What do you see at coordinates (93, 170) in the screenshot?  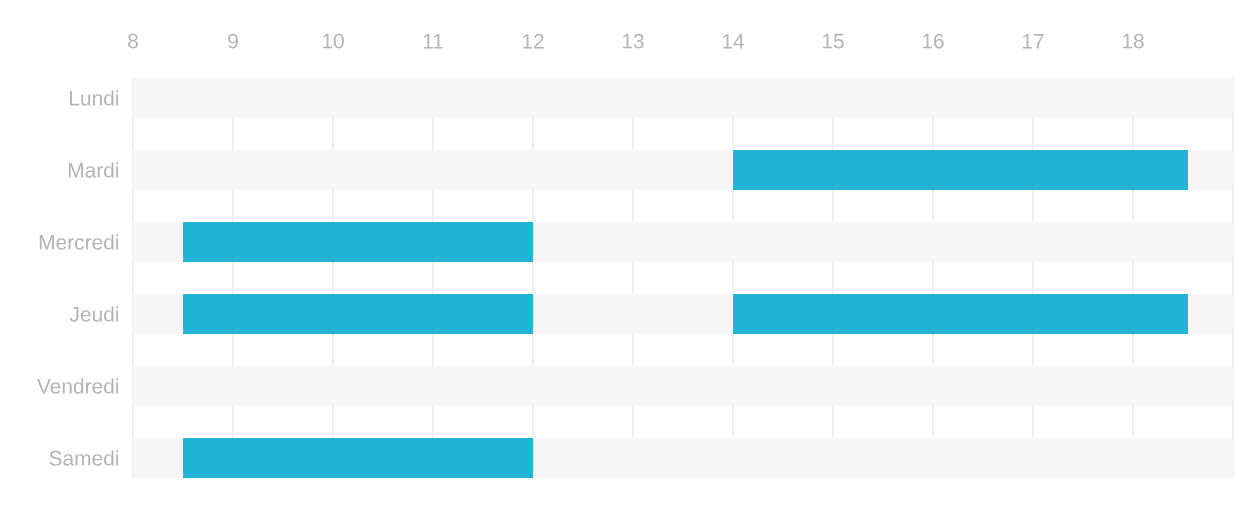 I see `y-tick-label: Mardi` at bounding box center [93, 170].